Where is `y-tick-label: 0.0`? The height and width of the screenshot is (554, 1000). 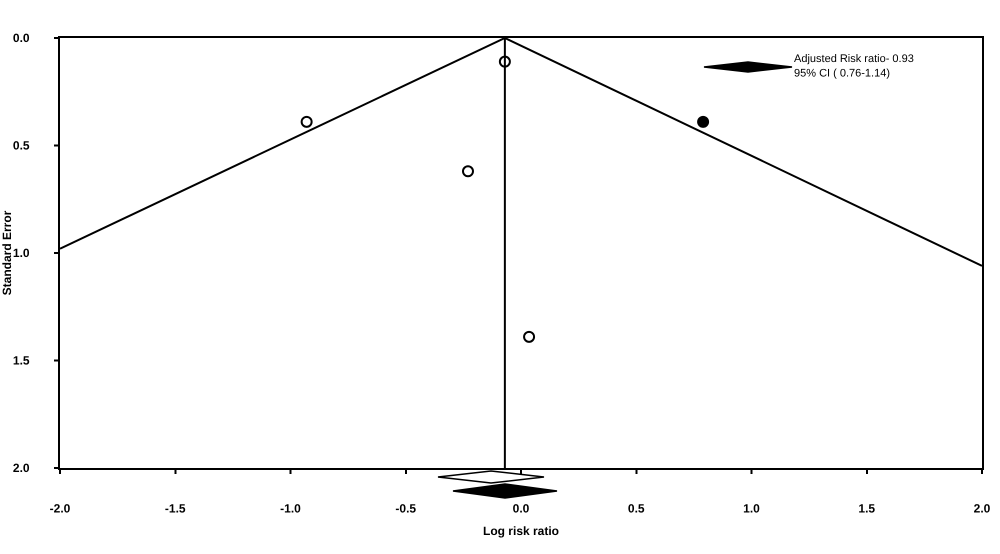 y-tick-label: 0.0 is located at coordinates (21, 38).